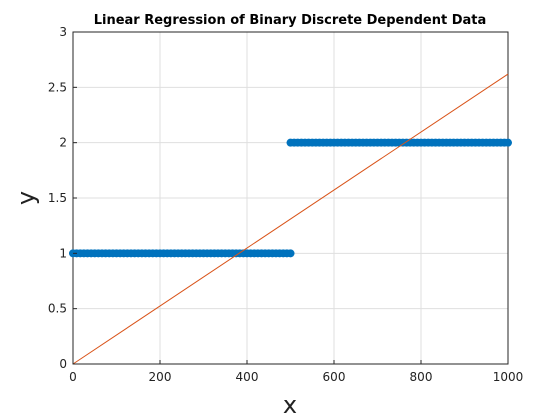 This screenshot has width=560, height=420. Describe the element at coordinates (421, 377) in the screenshot. I see `x-tick-label: 800` at that location.